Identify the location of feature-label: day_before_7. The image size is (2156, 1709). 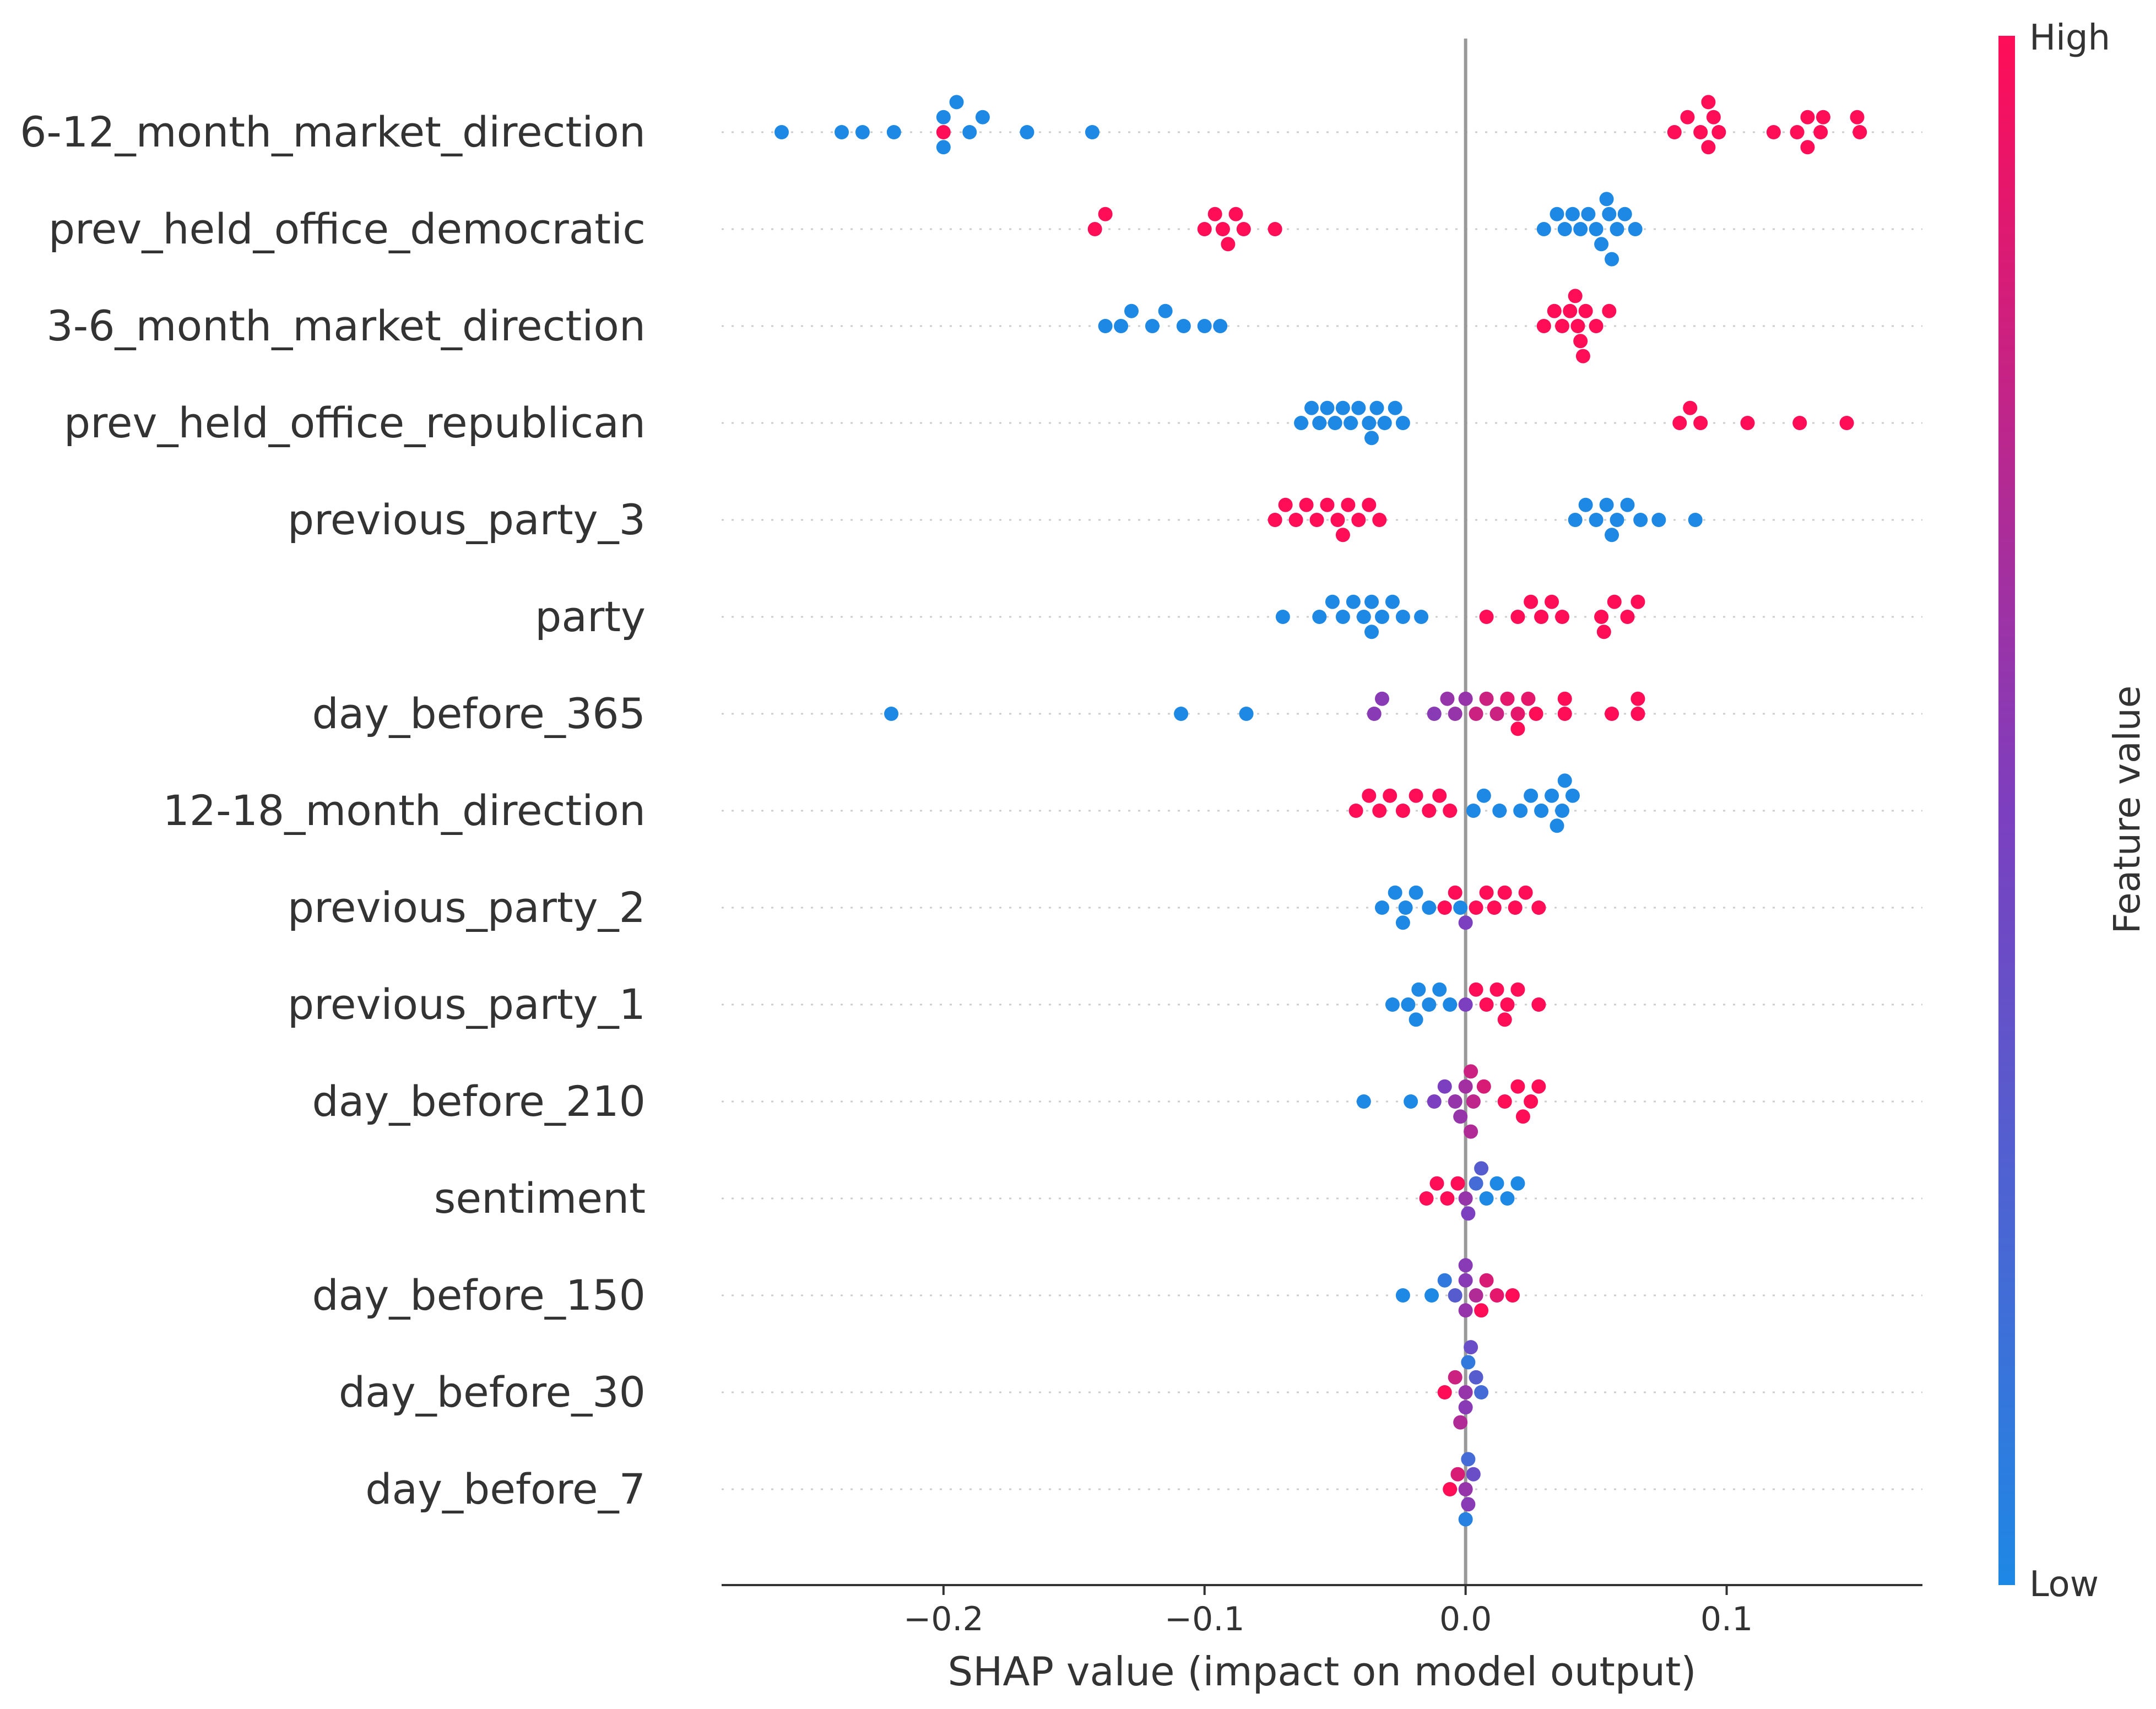
(505, 1488).